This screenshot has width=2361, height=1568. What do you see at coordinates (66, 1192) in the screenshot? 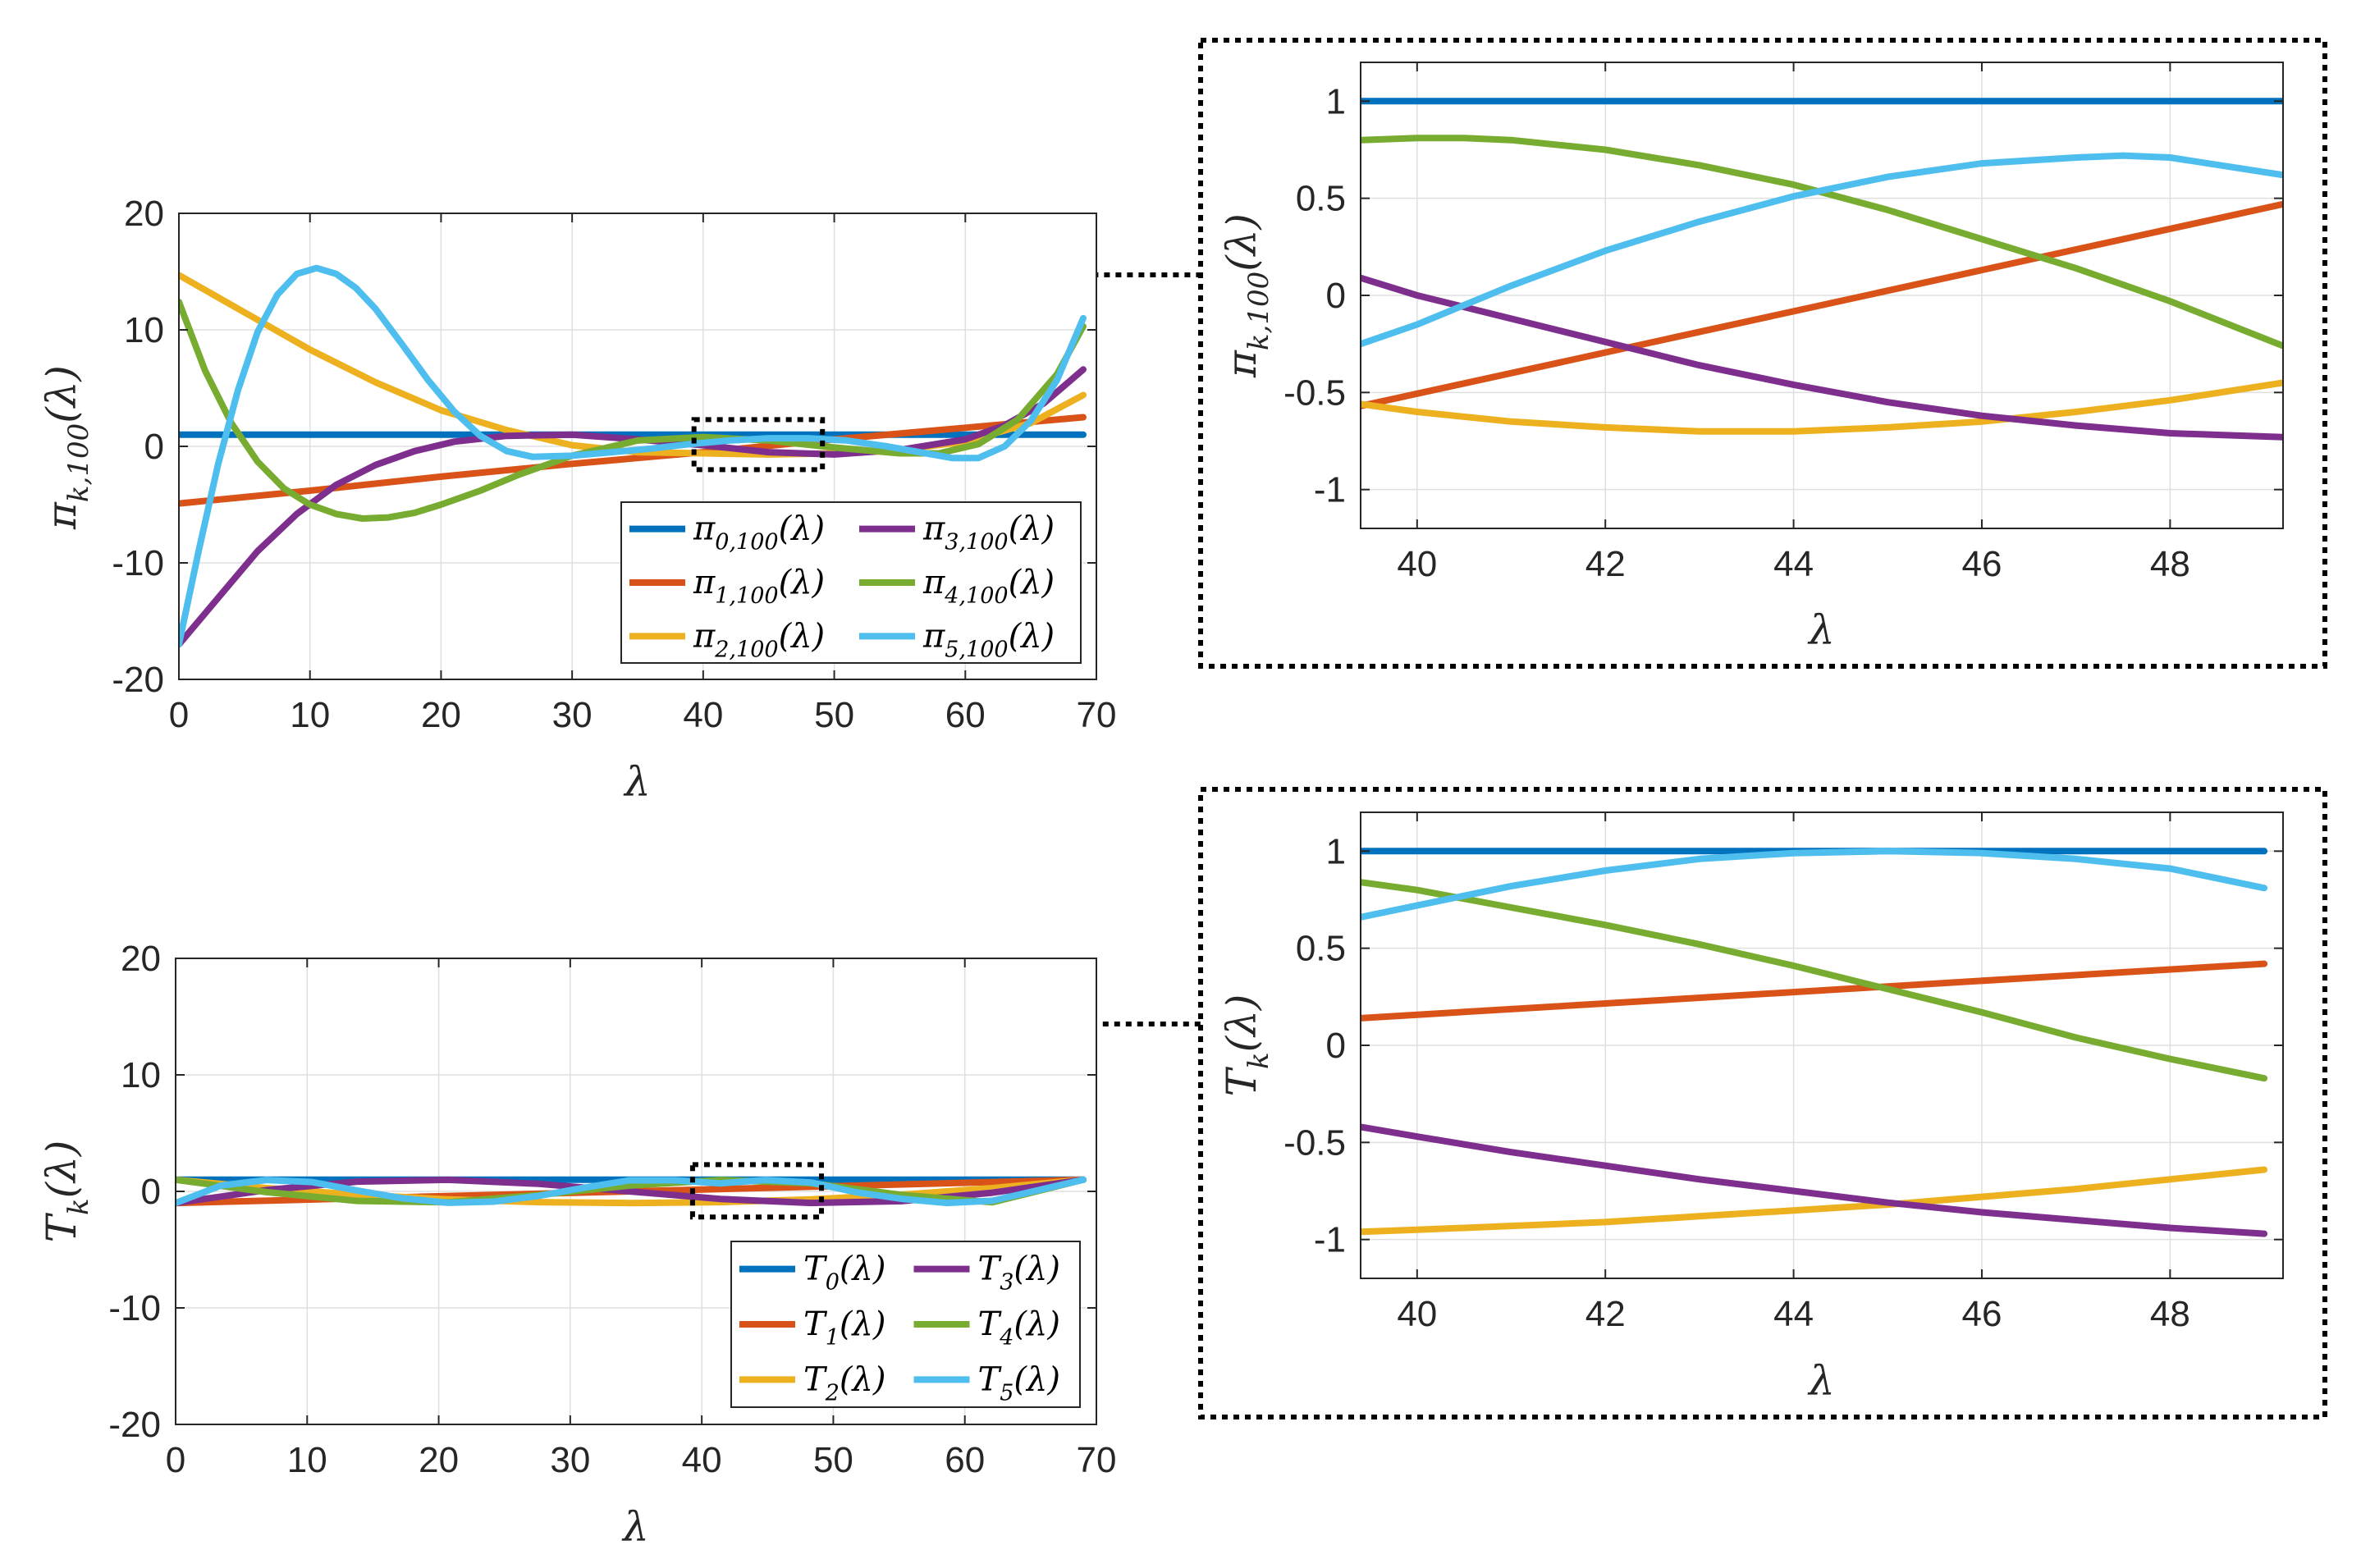
I see `t-main-ylabel: Tk(λ)` at bounding box center [66, 1192].